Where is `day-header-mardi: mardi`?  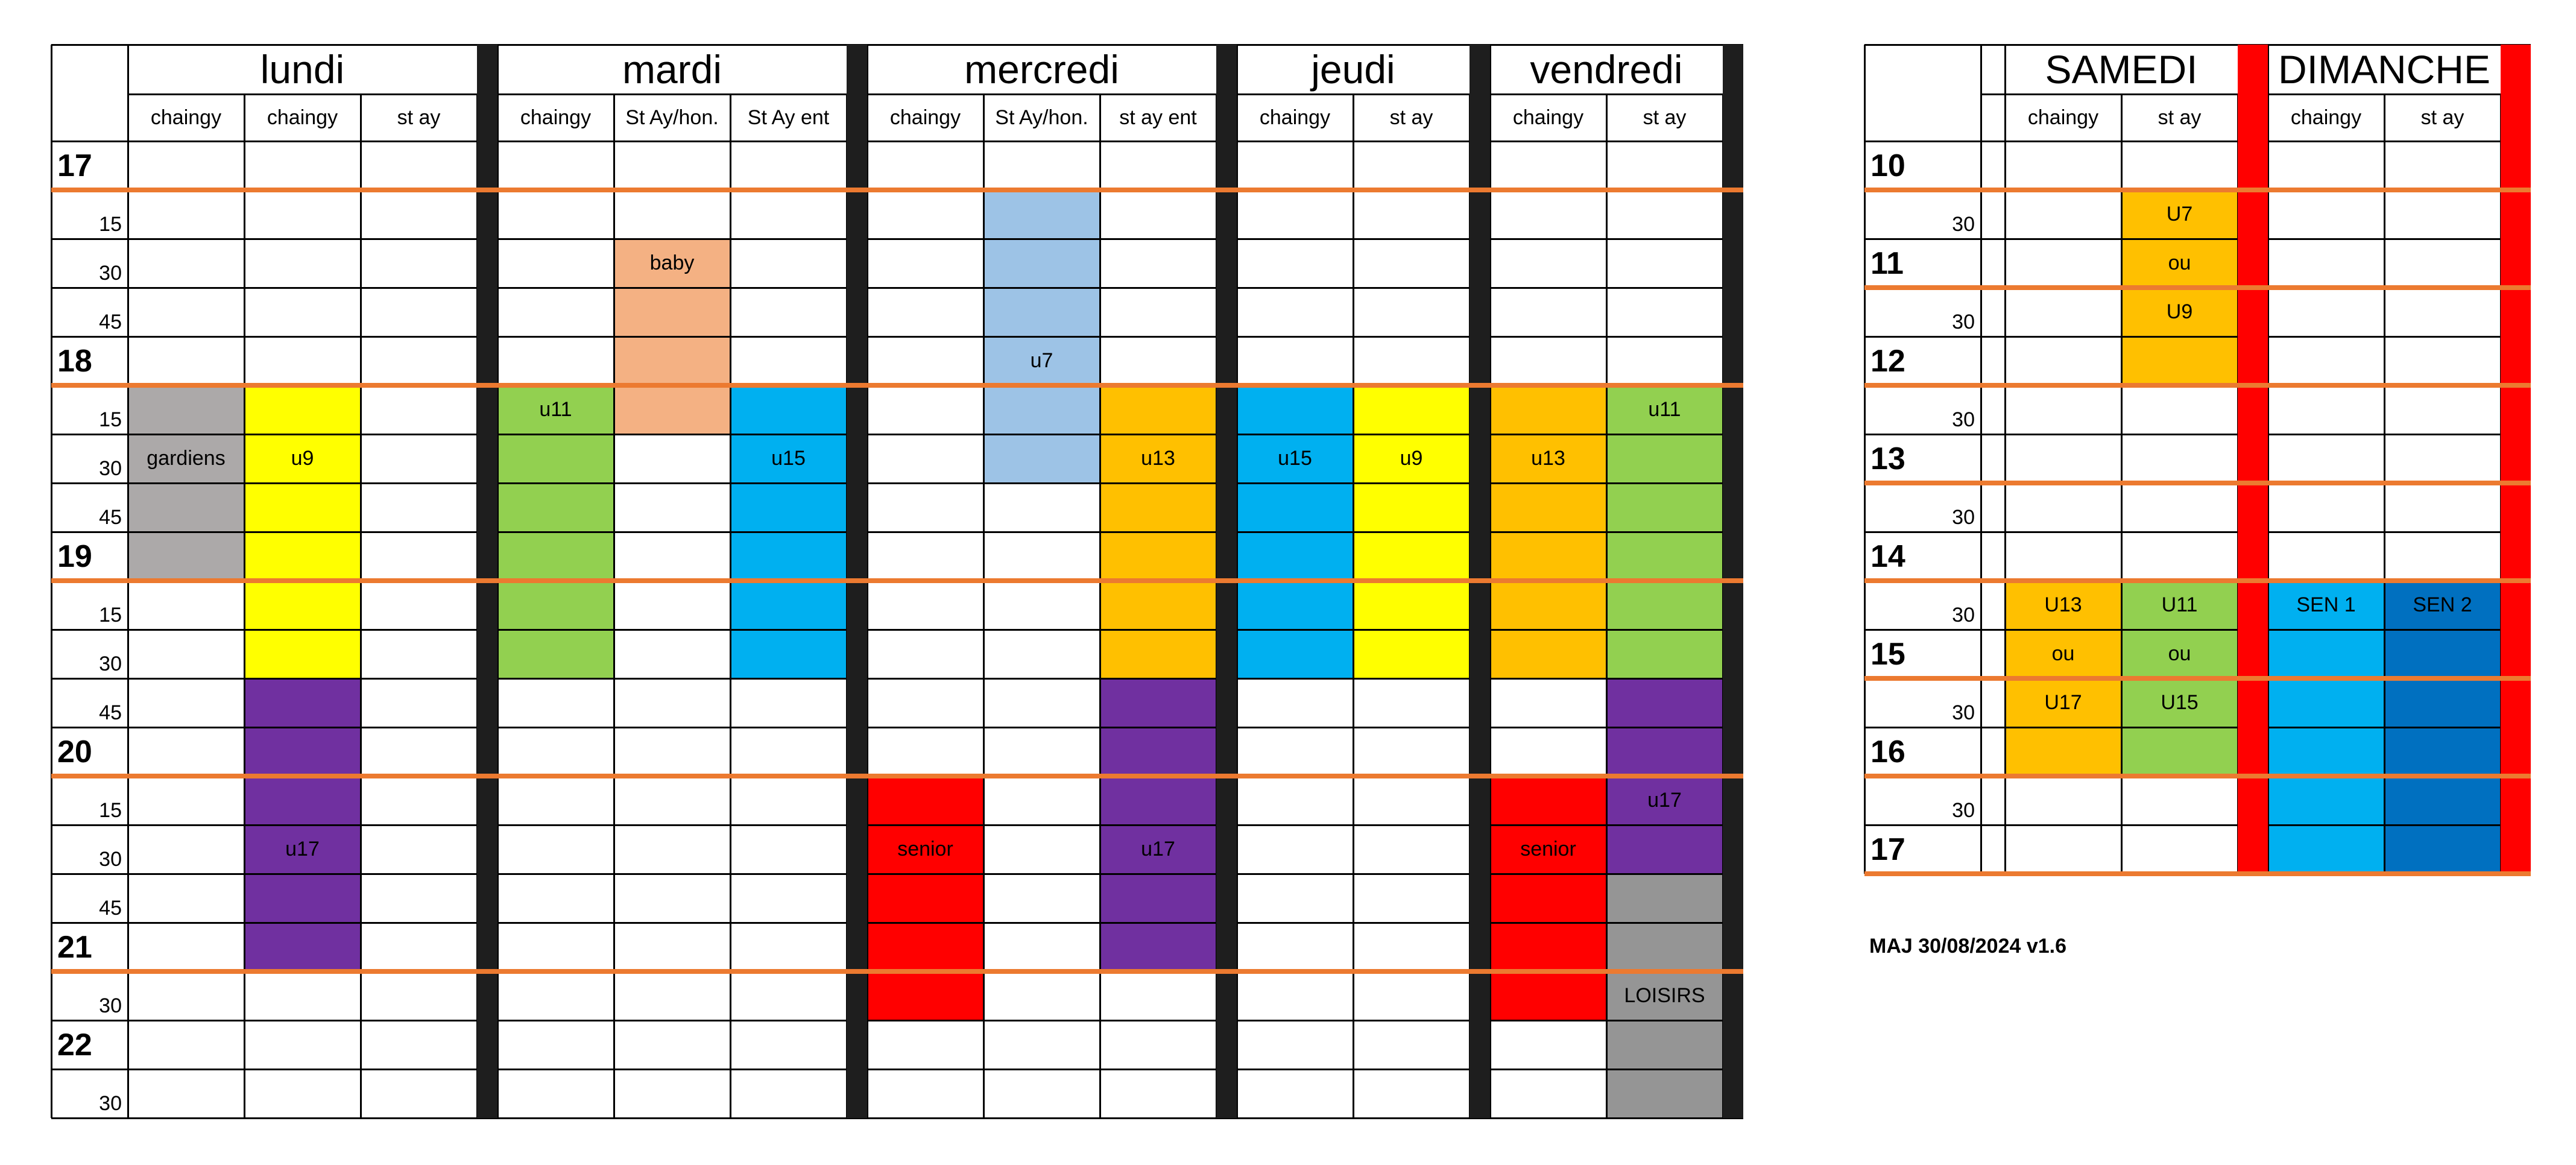
day-header-mardi: mardi is located at coordinates (672, 69).